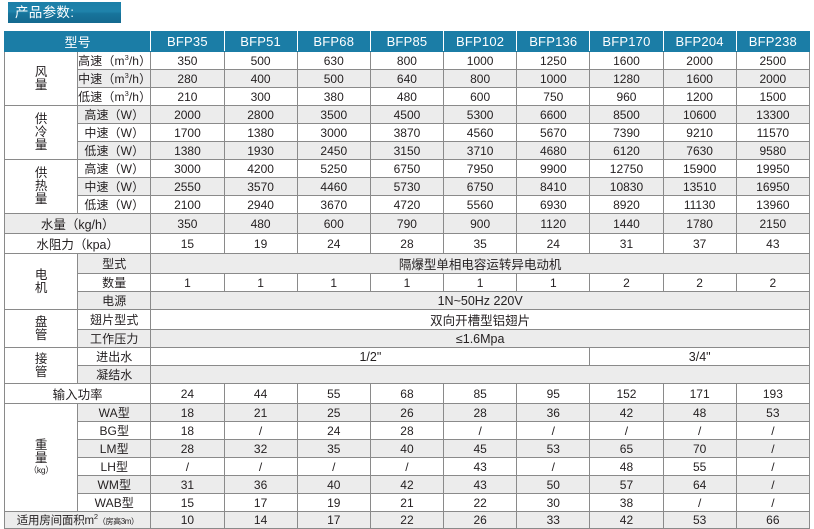 This screenshot has height=529, width=814. What do you see at coordinates (187, 520) in the screenshot?
I see `cell: 10` at bounding box center [187, 520].